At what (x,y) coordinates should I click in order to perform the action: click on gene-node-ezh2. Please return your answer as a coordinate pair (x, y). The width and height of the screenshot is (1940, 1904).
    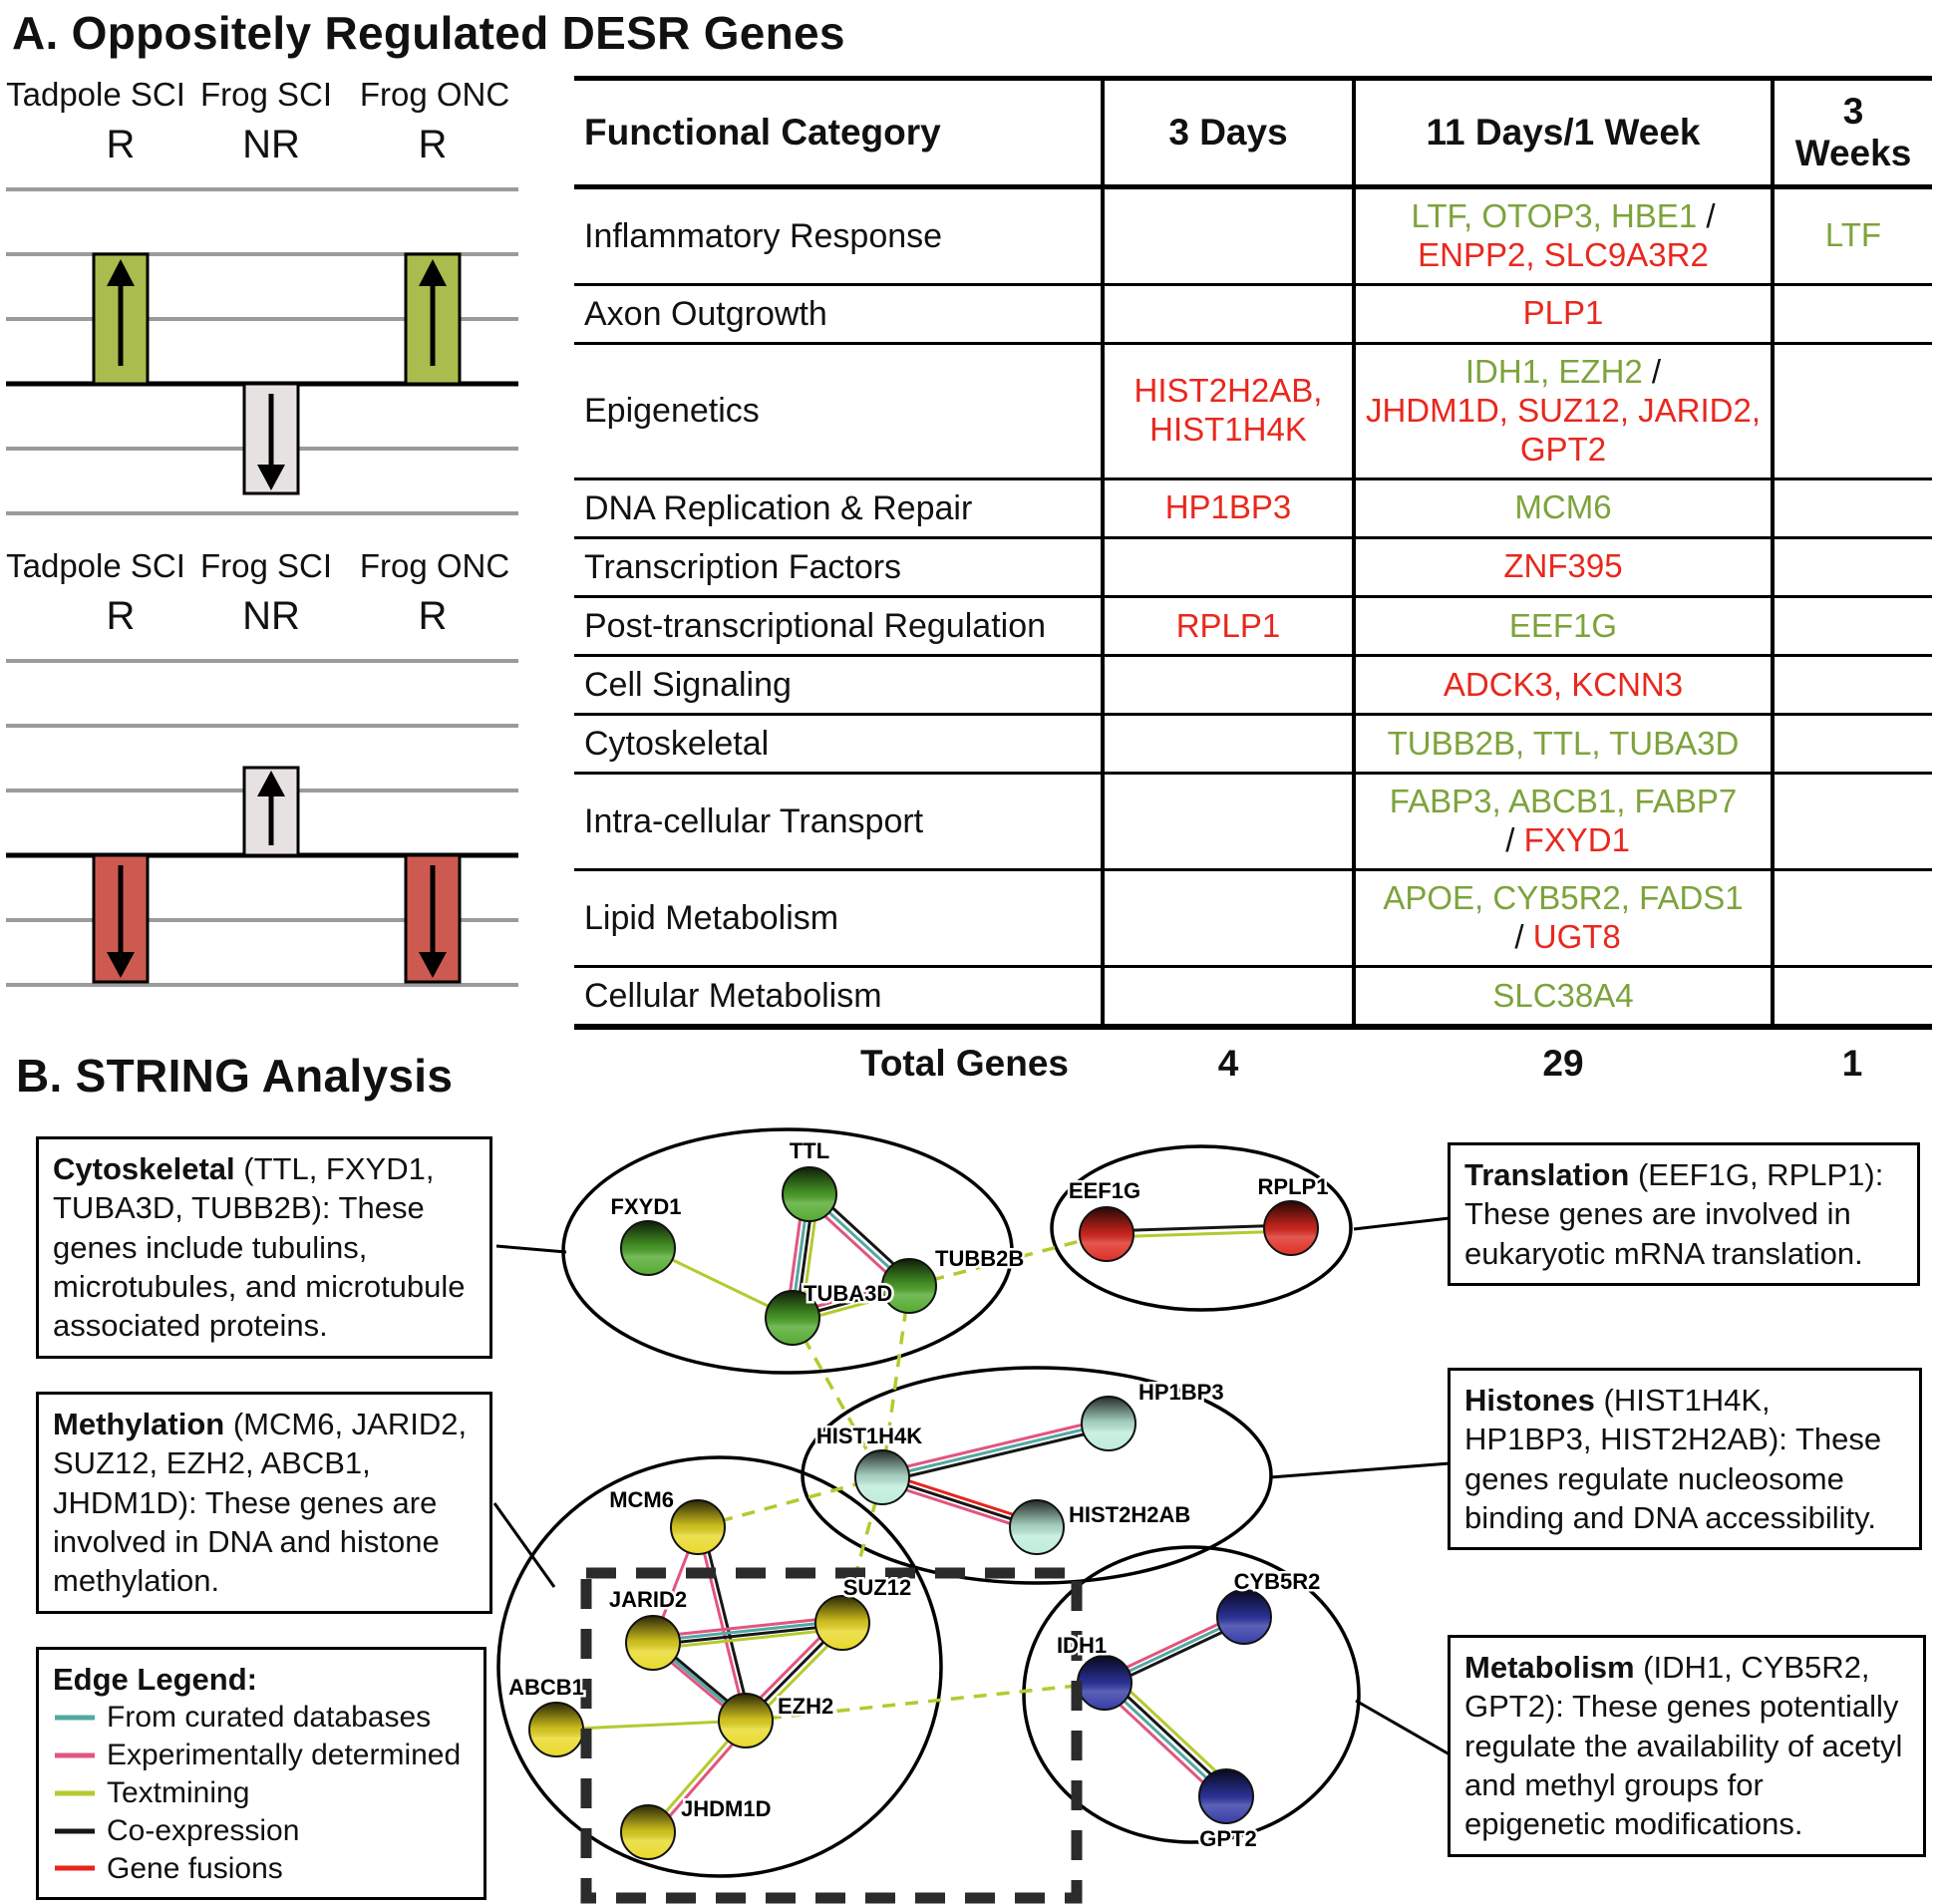
    Looking at the image, I should click on (746, 1720).